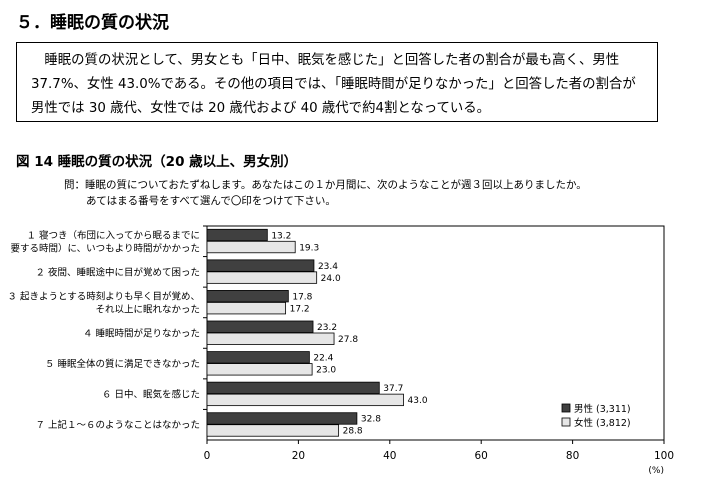 The height and width of the screenshot is (489, 702). I want to click on data-label: 32.8, so click(371, 420).